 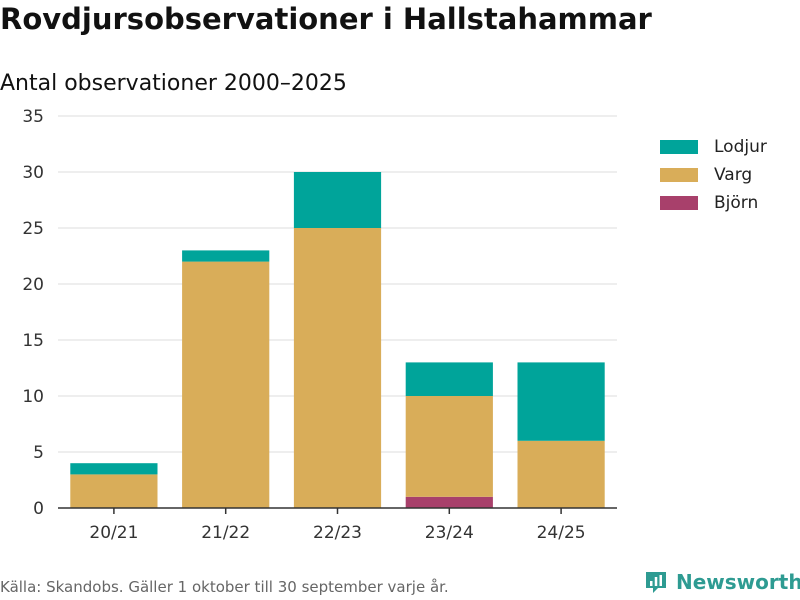 What do you see at coordinates (679, 147) in the screenshot?
I see `legend-swatch-lodjur` at bounding box center [679, 147].